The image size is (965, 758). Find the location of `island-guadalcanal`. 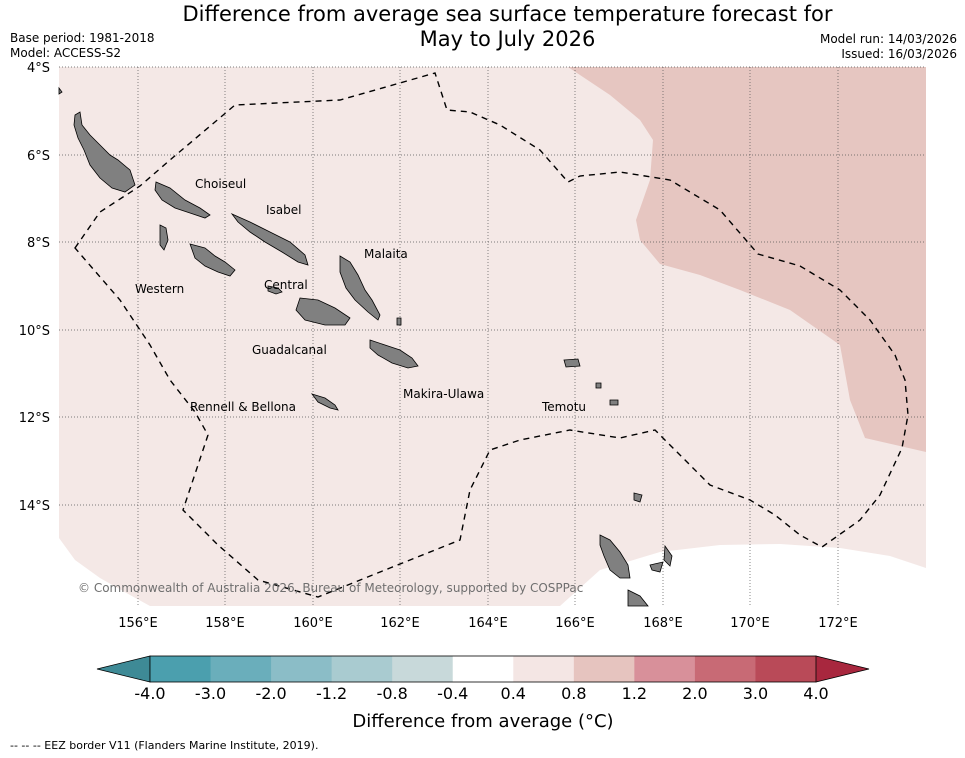

island-guadalcanal is located at coordinates (323, 311).